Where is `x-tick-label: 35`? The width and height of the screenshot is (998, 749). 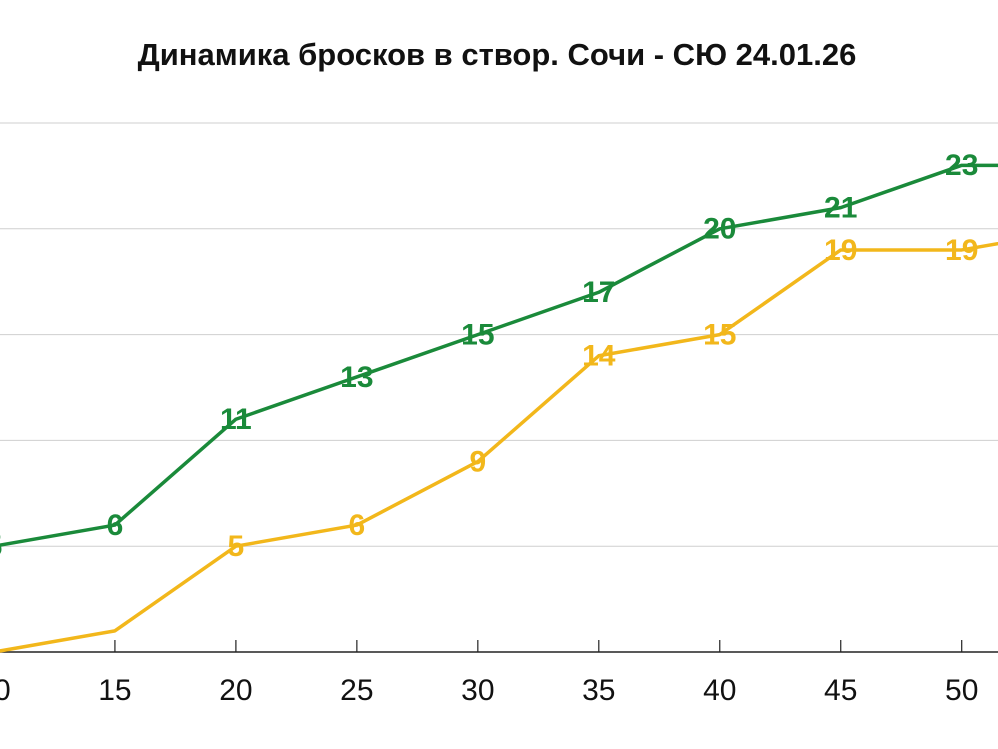 x-tick-label: 35 is located at coordinates (598, 690).